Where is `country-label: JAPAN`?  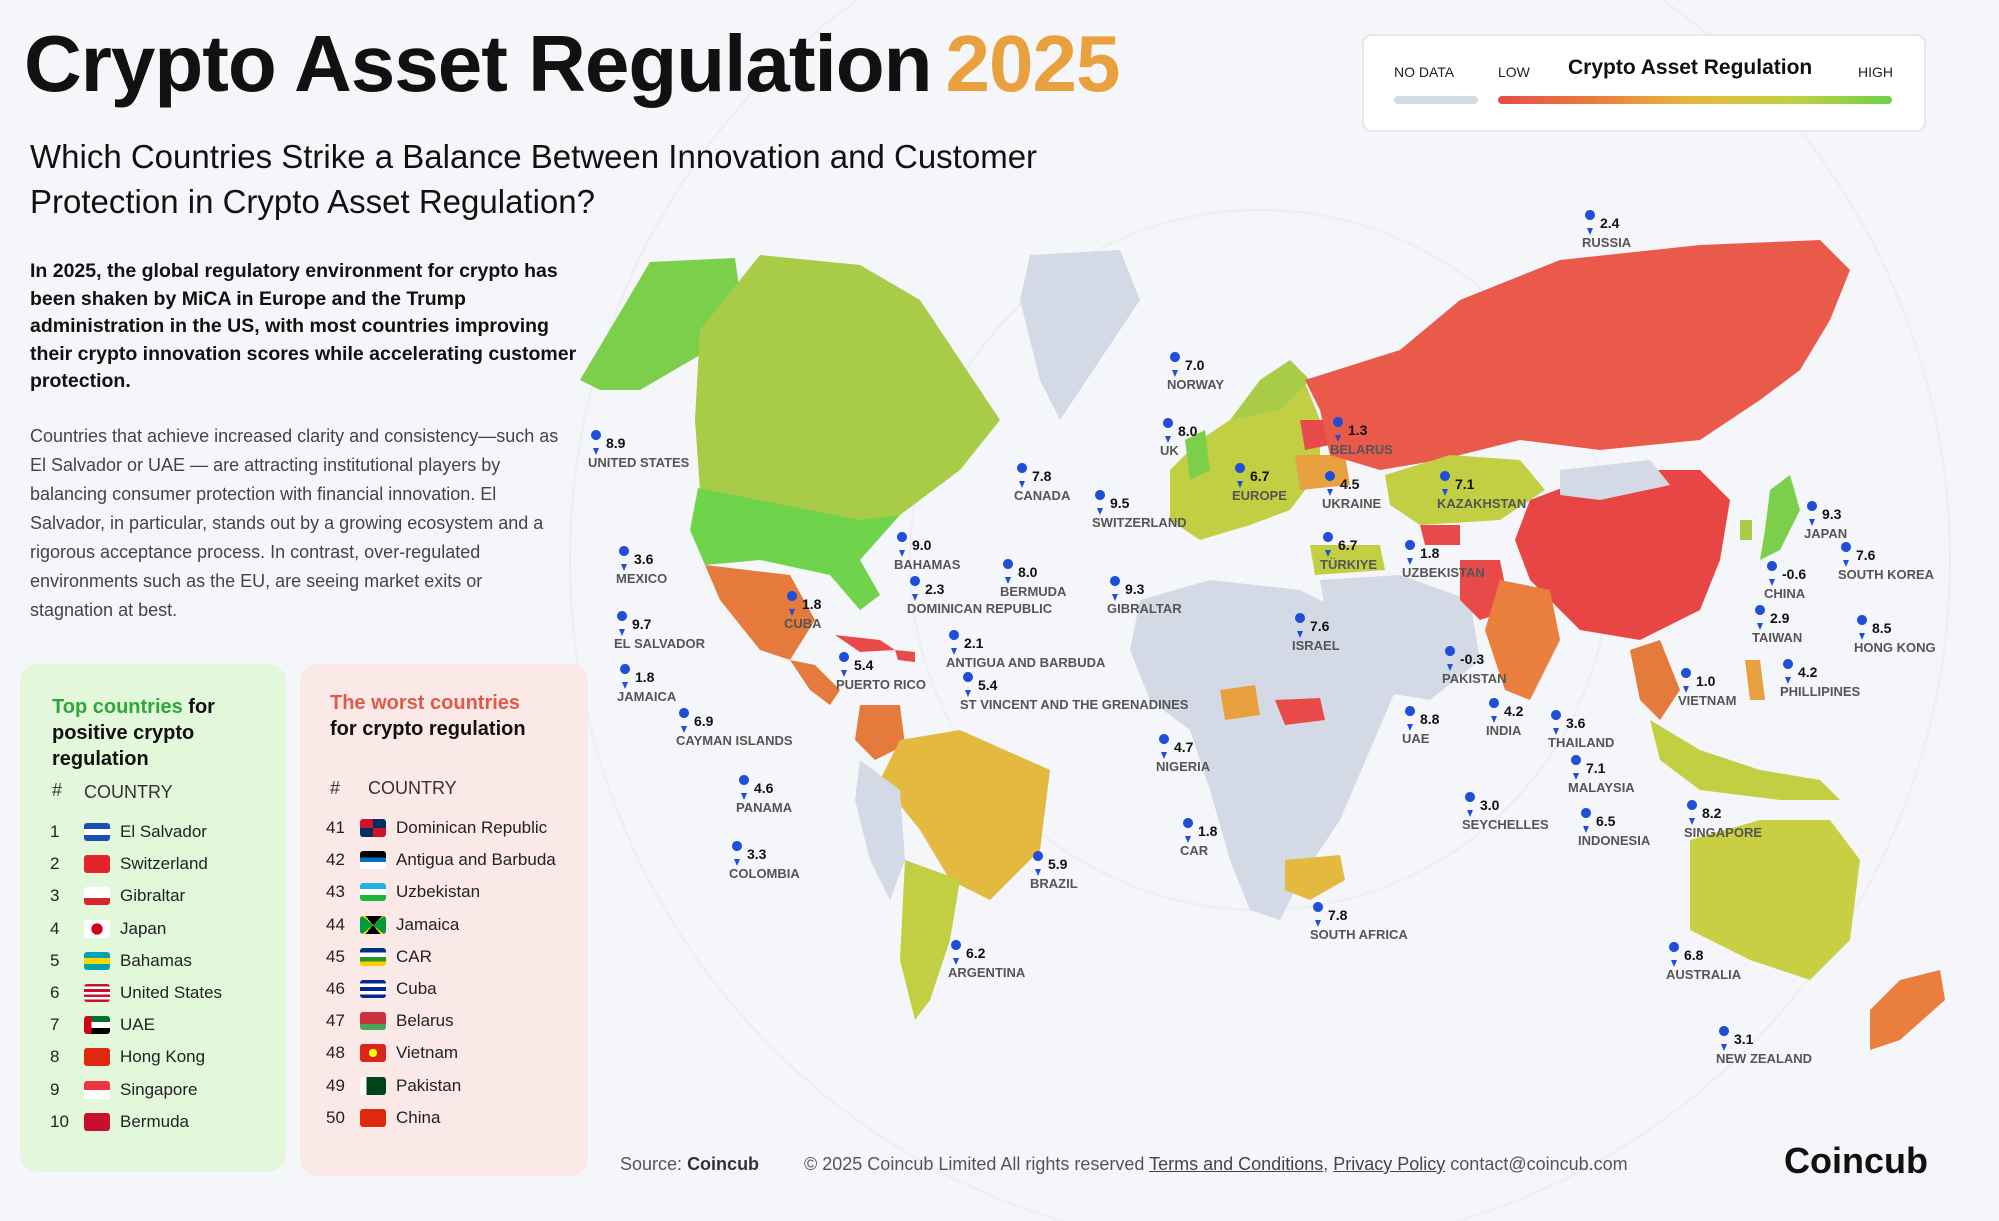
country-label: JAPAN is located at coordinates (1825, 533).